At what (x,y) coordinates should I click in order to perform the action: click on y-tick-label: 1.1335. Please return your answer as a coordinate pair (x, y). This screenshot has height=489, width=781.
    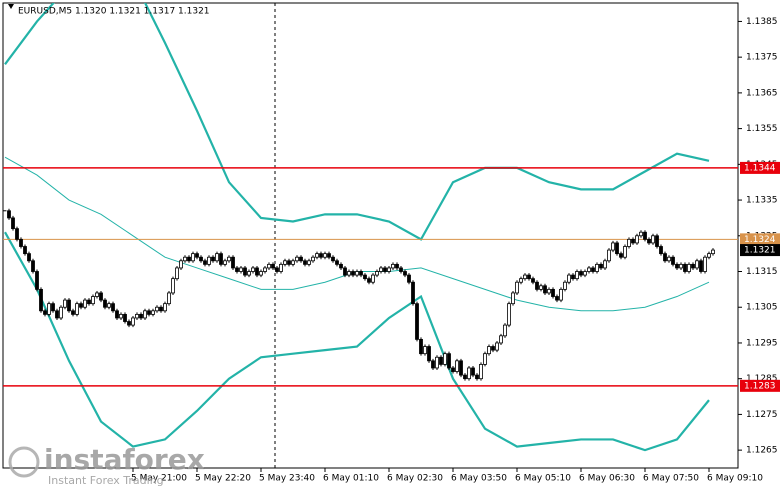
    Looking at the image, I should click on (762, 201).